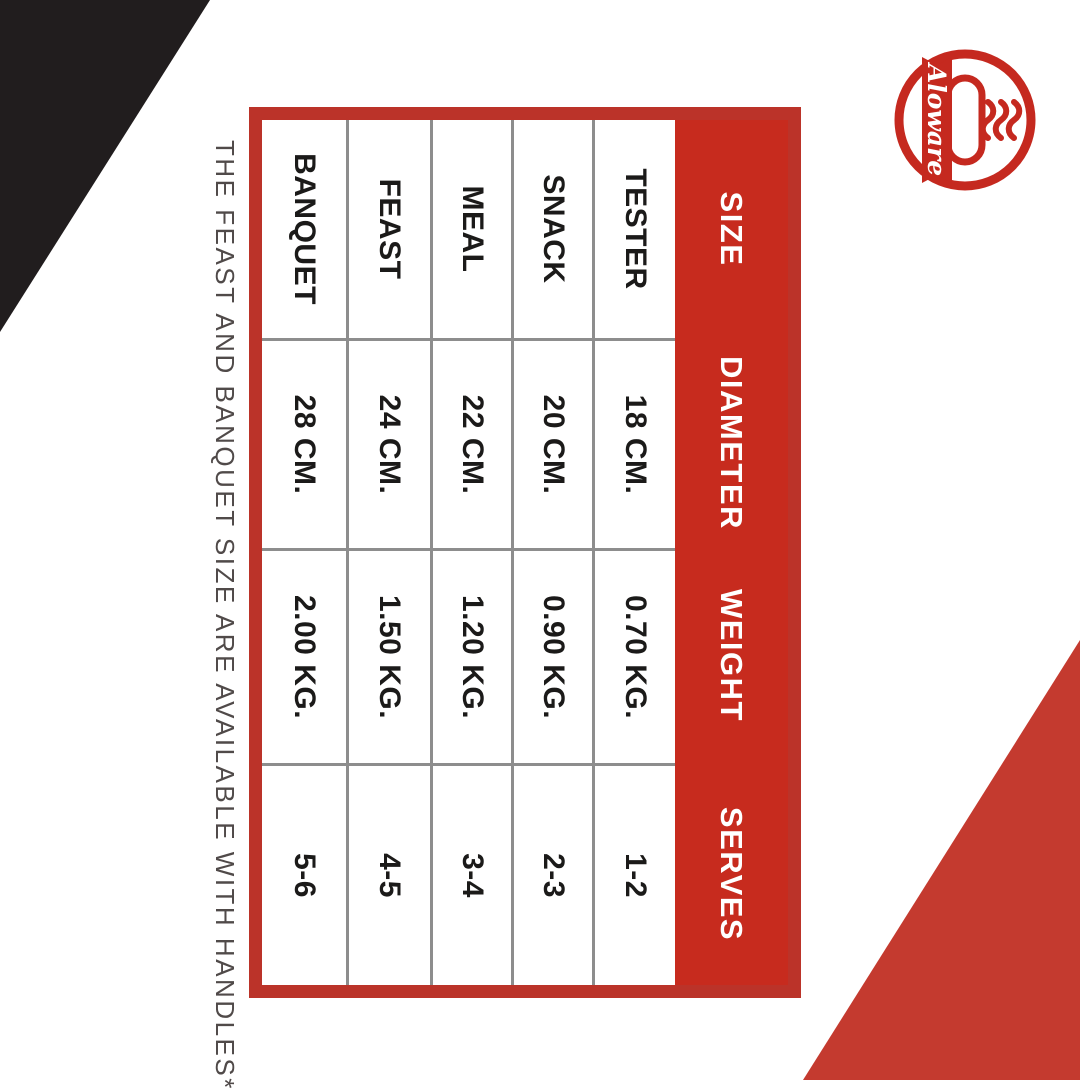 This screenshot has width=1080, height=1091. I want to click on brand-name: Aloware, so click(936, 119).